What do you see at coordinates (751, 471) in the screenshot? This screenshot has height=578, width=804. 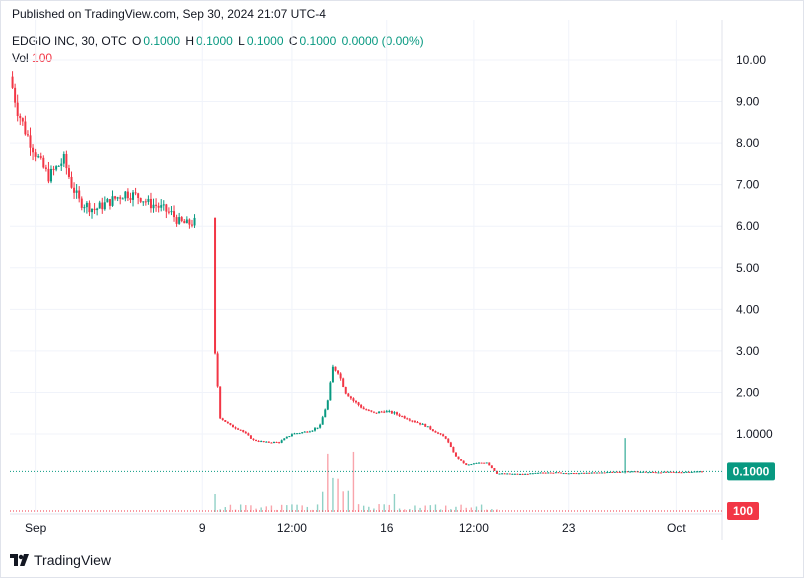 I see `last-price-label: 0.1000` at bounding box center [751, 471].